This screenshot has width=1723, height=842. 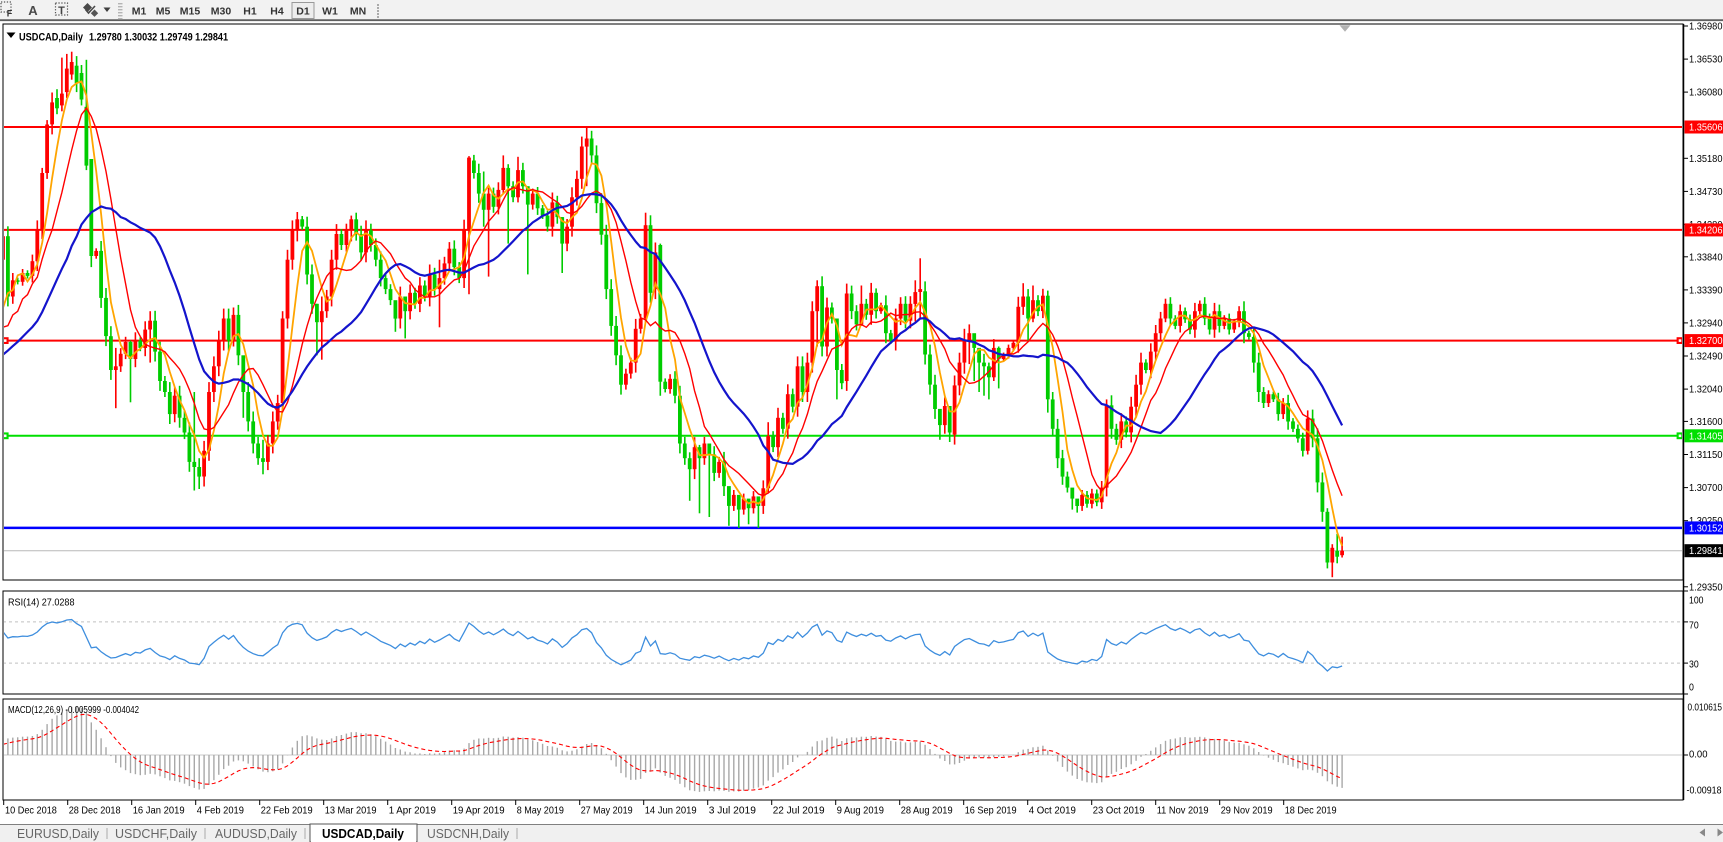 What do you see at coordinates (250, 12) in the screenshot?
I see `svg-text: H1` at bounding box center [250, 12].